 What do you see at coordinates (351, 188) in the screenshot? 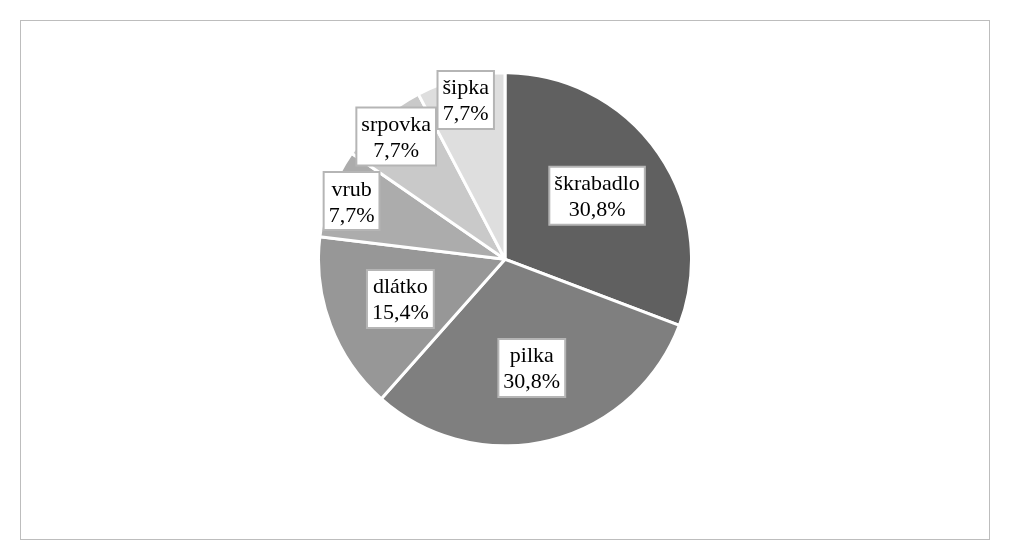
I see `slice-label: vrub` at bounding box center [351, 188].